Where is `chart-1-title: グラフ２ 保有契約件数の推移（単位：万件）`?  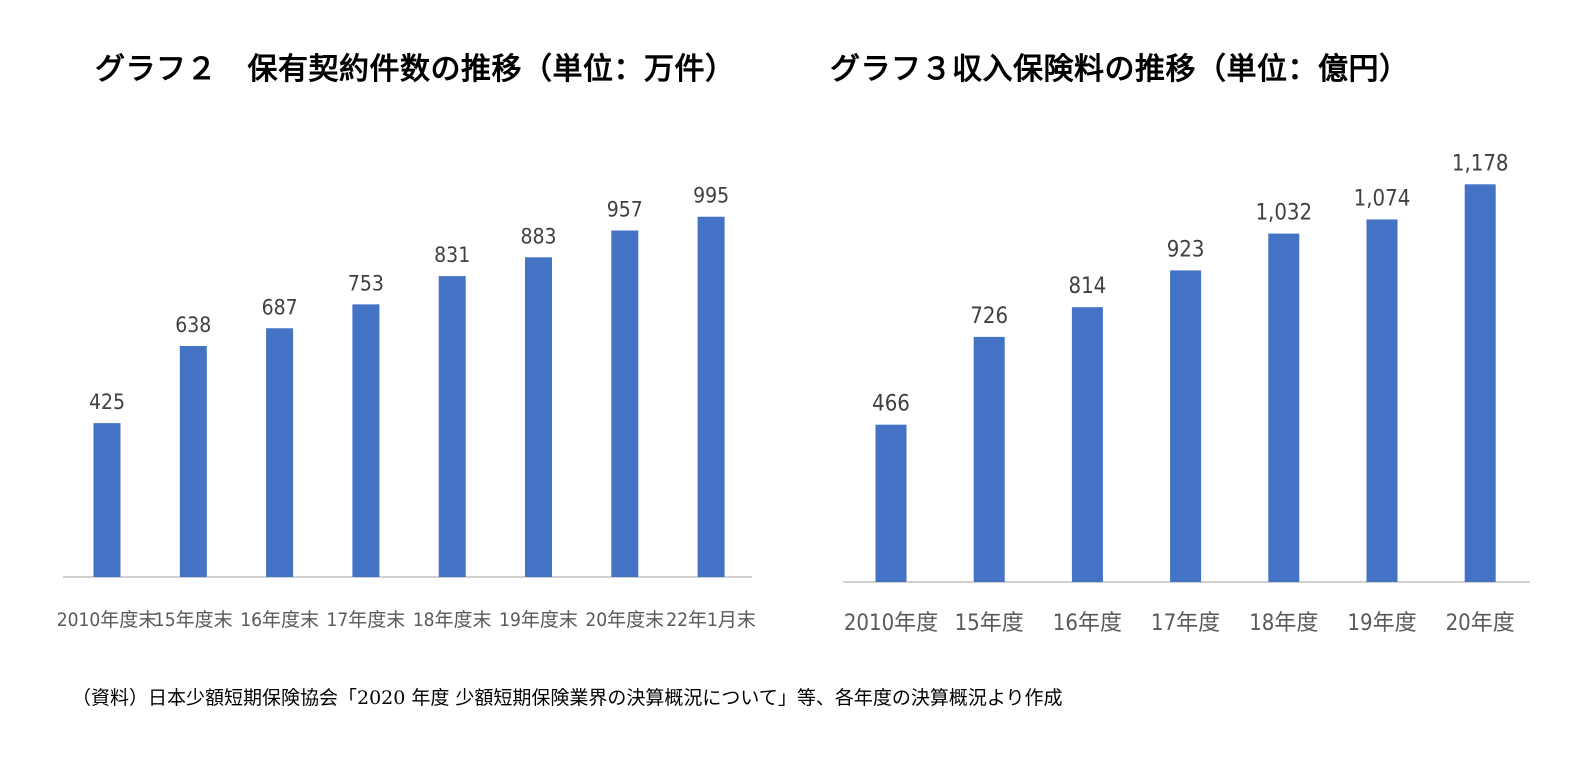 chart-1-title: グラフ２ 保有契約件数の推移（単位：万件） is located at coordinates (415, 69).